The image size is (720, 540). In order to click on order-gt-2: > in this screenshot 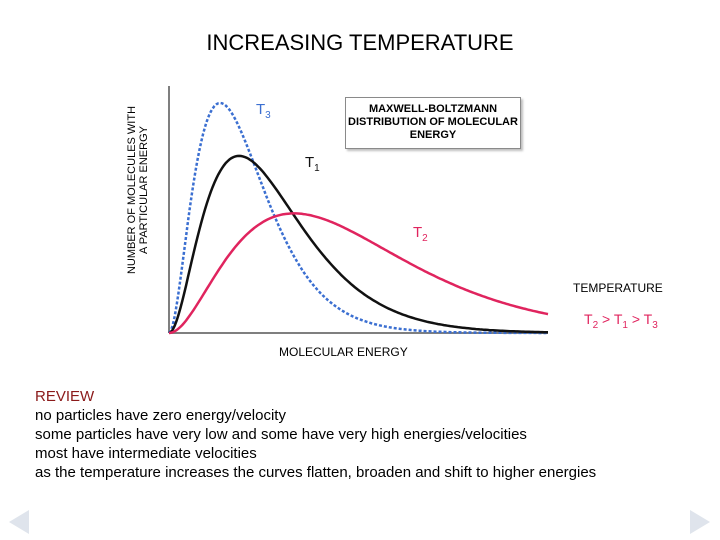, I will do `click(635, 319)`.